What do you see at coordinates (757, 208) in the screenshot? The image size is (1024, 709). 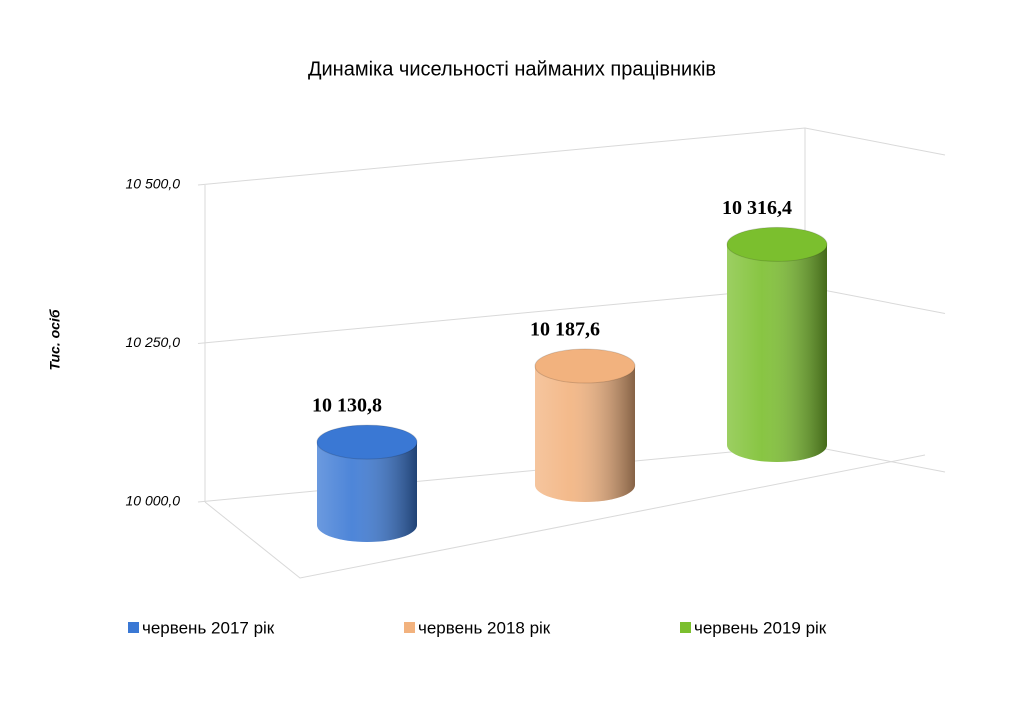 I see `value-label: 10 316,4` at bounding box center [757, 208].